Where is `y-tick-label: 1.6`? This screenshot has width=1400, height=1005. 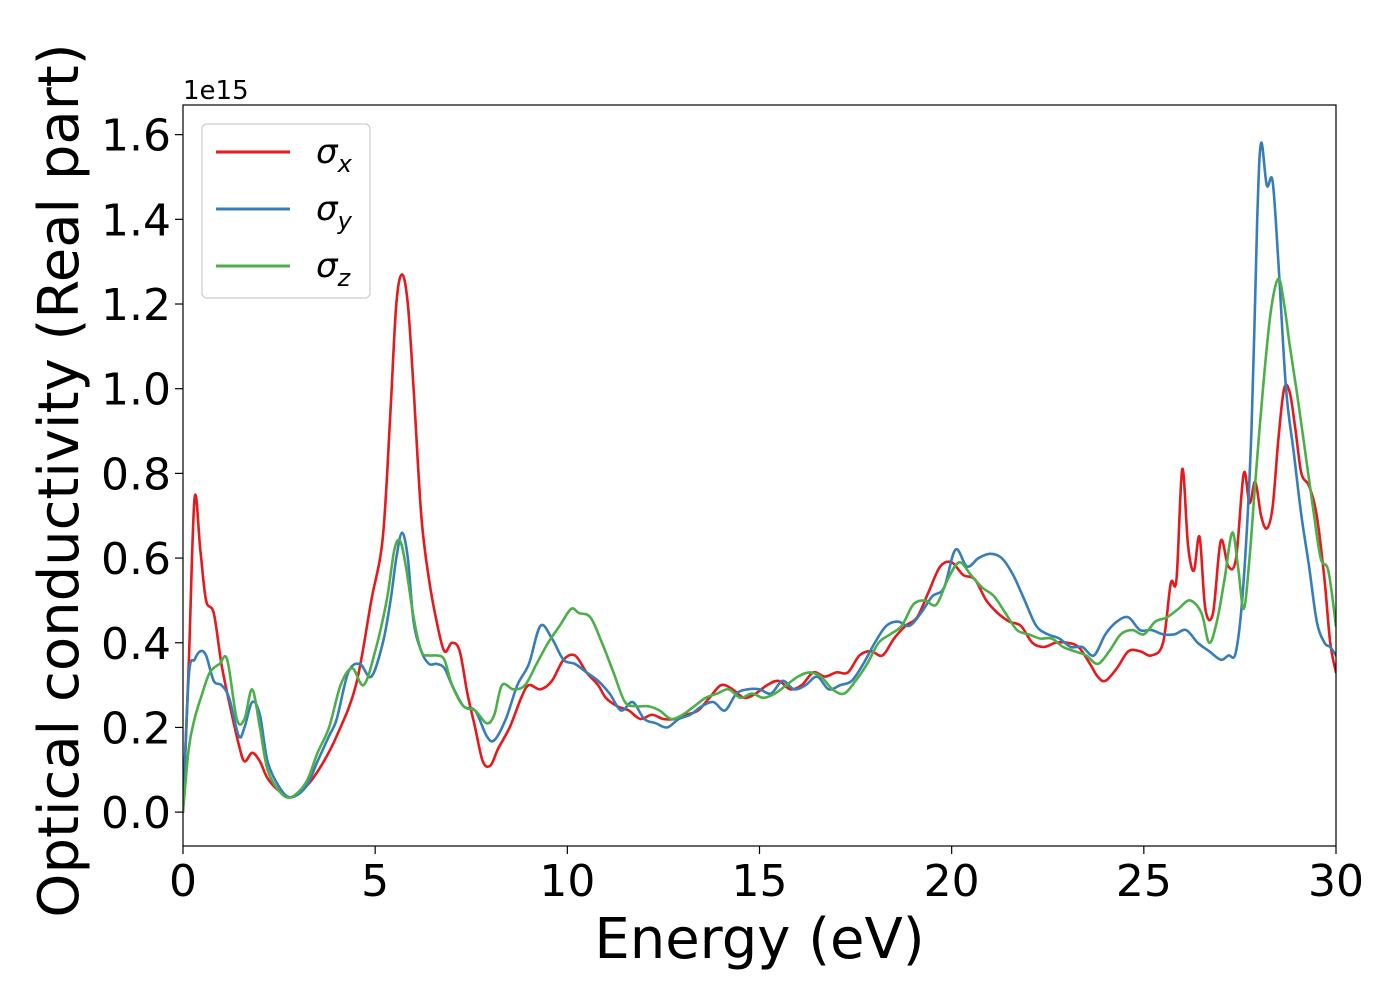
y-tick-label: 1.6 is located at coordinates (136, 136).